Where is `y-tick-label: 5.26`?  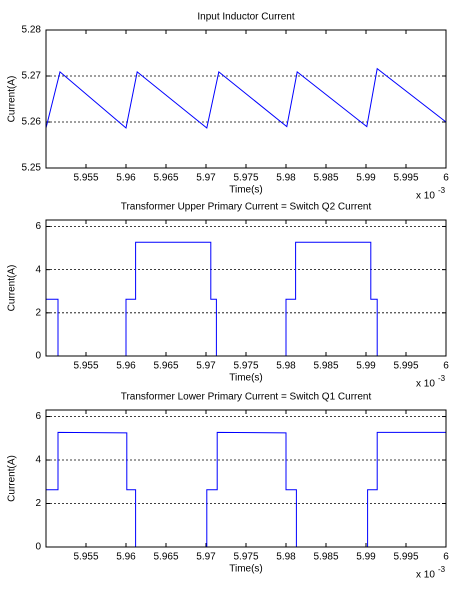
y-tick-label: 5.26 is located at coordinates (32, 122).